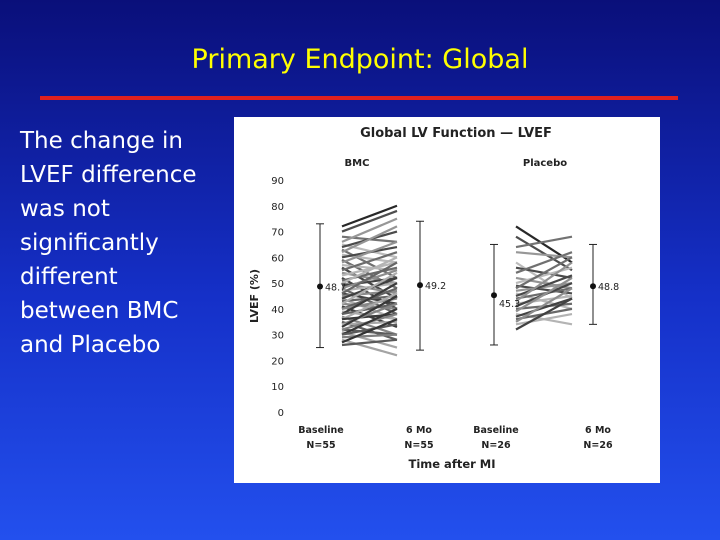 Image resolution: width=720 pixels, height=540 pixels. What do you see at coordinates (451, 464) in the screenshot?
I see `x-axis-label: Time after MI` at bounding box center [451, 464].